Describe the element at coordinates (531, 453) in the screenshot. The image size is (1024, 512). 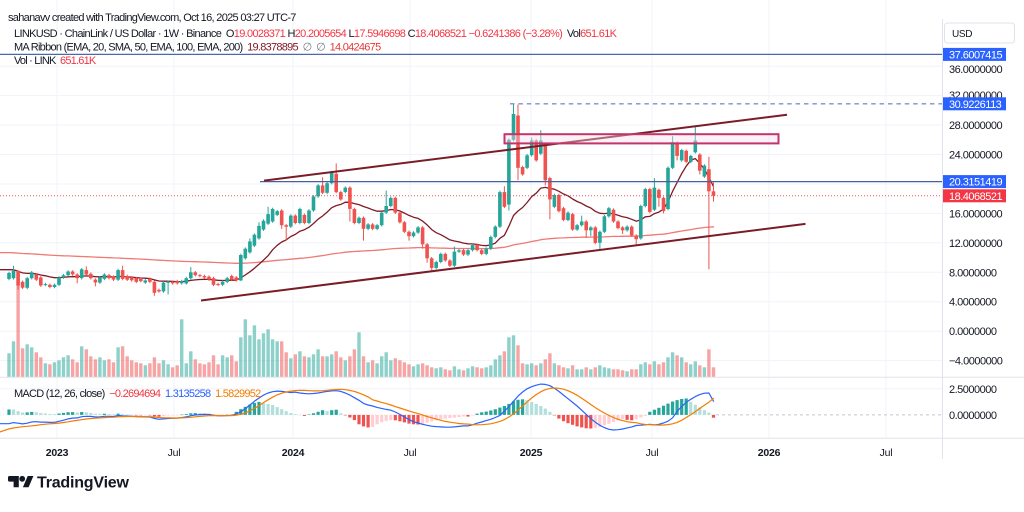
I see `svg-text: 2025` at that location.